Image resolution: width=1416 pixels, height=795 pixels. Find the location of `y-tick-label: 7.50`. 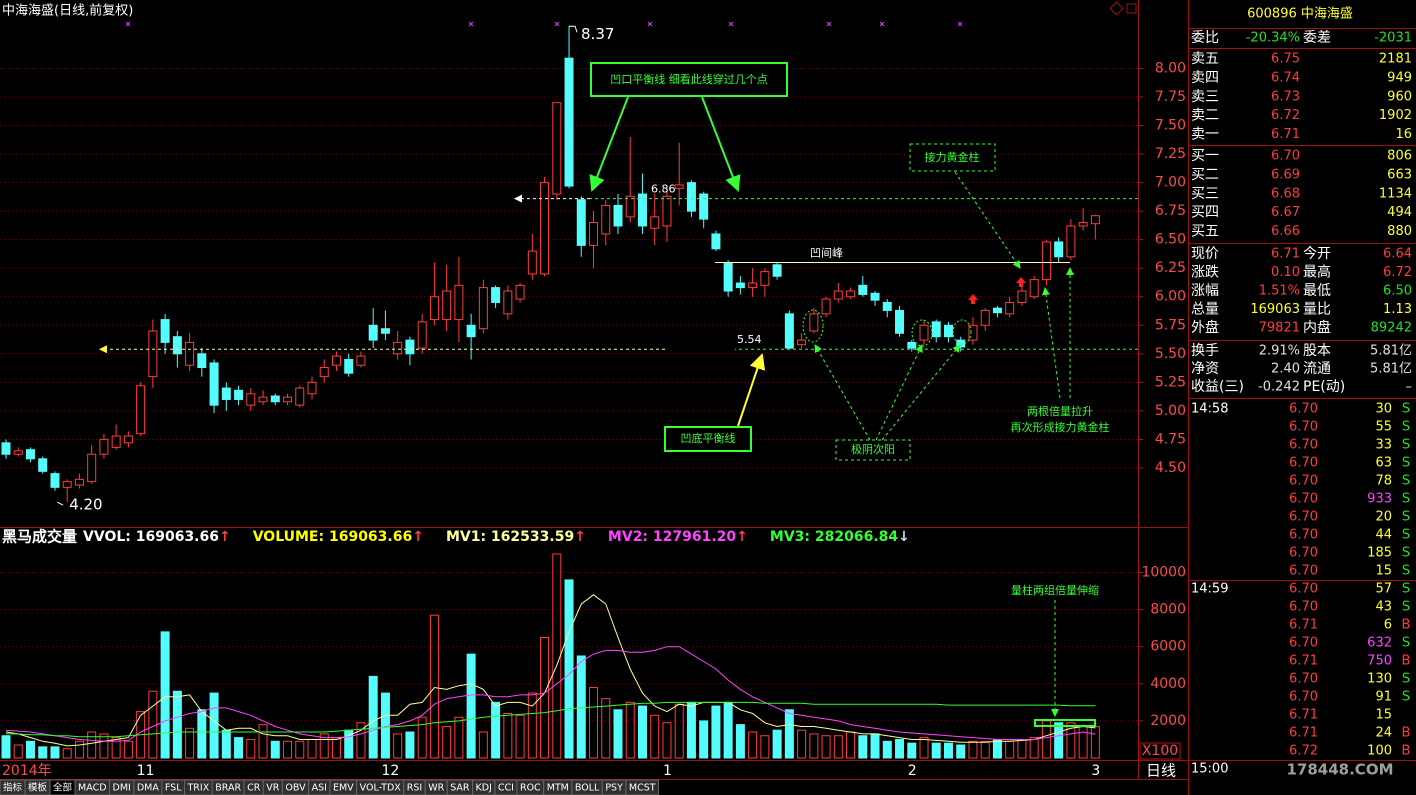

y-tick-label: 7.50 is located at coordinates (1170, 126).